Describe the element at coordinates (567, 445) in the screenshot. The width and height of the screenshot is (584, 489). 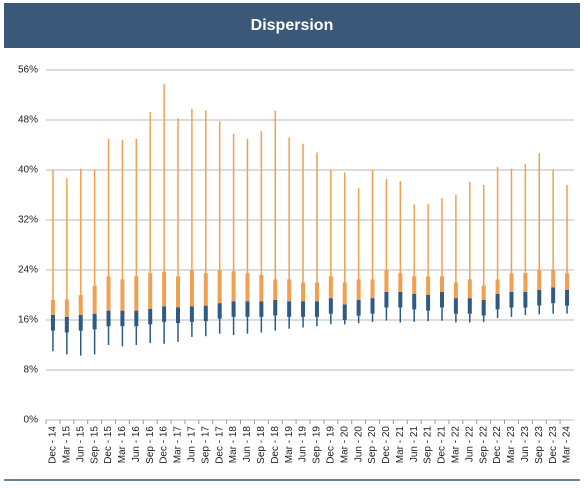
I see `x-tick-label: Mar - 24` at that location.